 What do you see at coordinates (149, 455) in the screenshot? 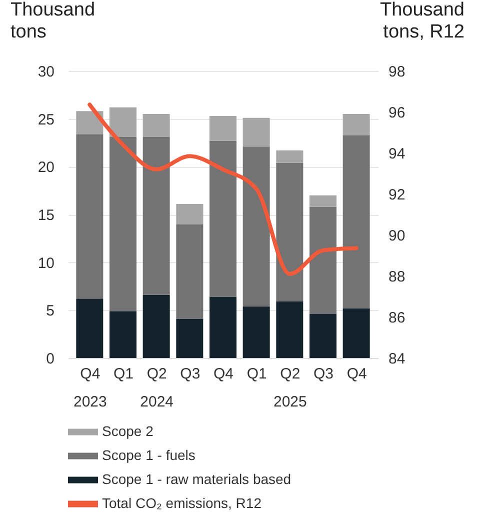
I see `legend-label: Scope 1 - fuels` at bounding box center [149, 455].